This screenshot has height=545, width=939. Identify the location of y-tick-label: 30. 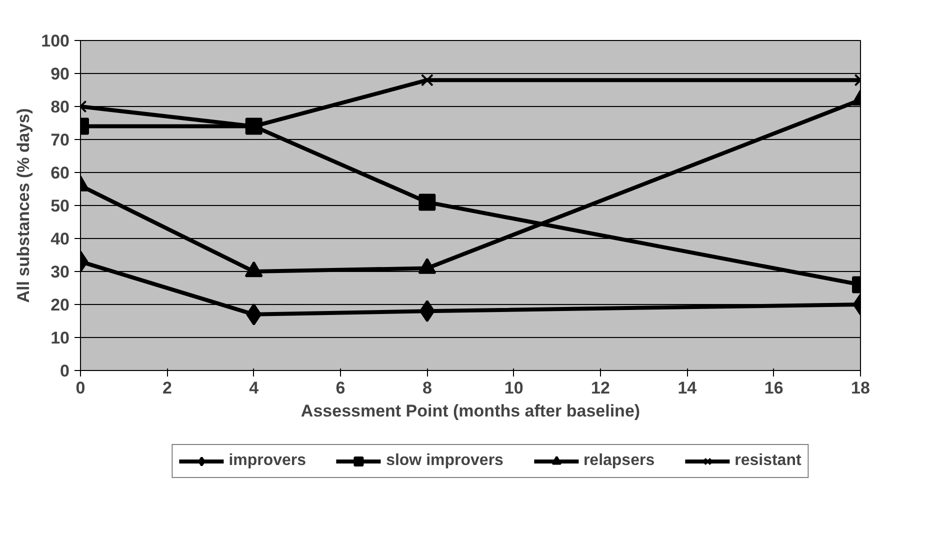
(60, 272).